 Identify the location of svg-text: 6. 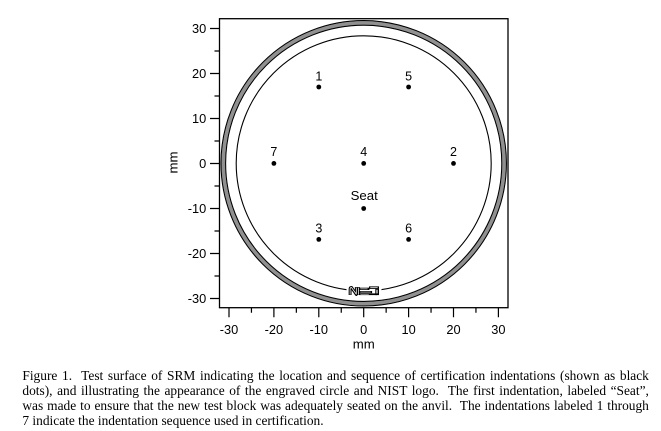
(408, 228).